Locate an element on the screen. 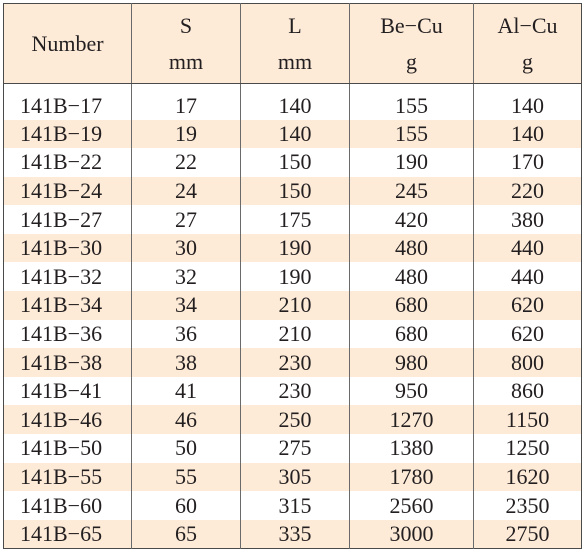 This screenshot has height=553, width=584. cell-number: 141B−41 is located at coordinates (61, 391).